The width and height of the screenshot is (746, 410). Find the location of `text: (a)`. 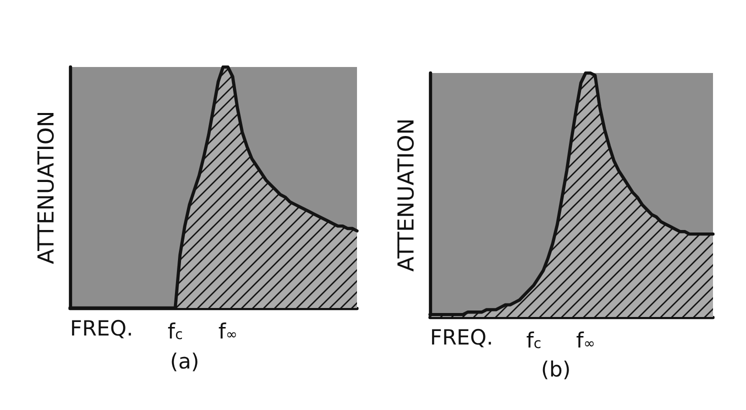

text: (a) is located at coordinates (185, 362).